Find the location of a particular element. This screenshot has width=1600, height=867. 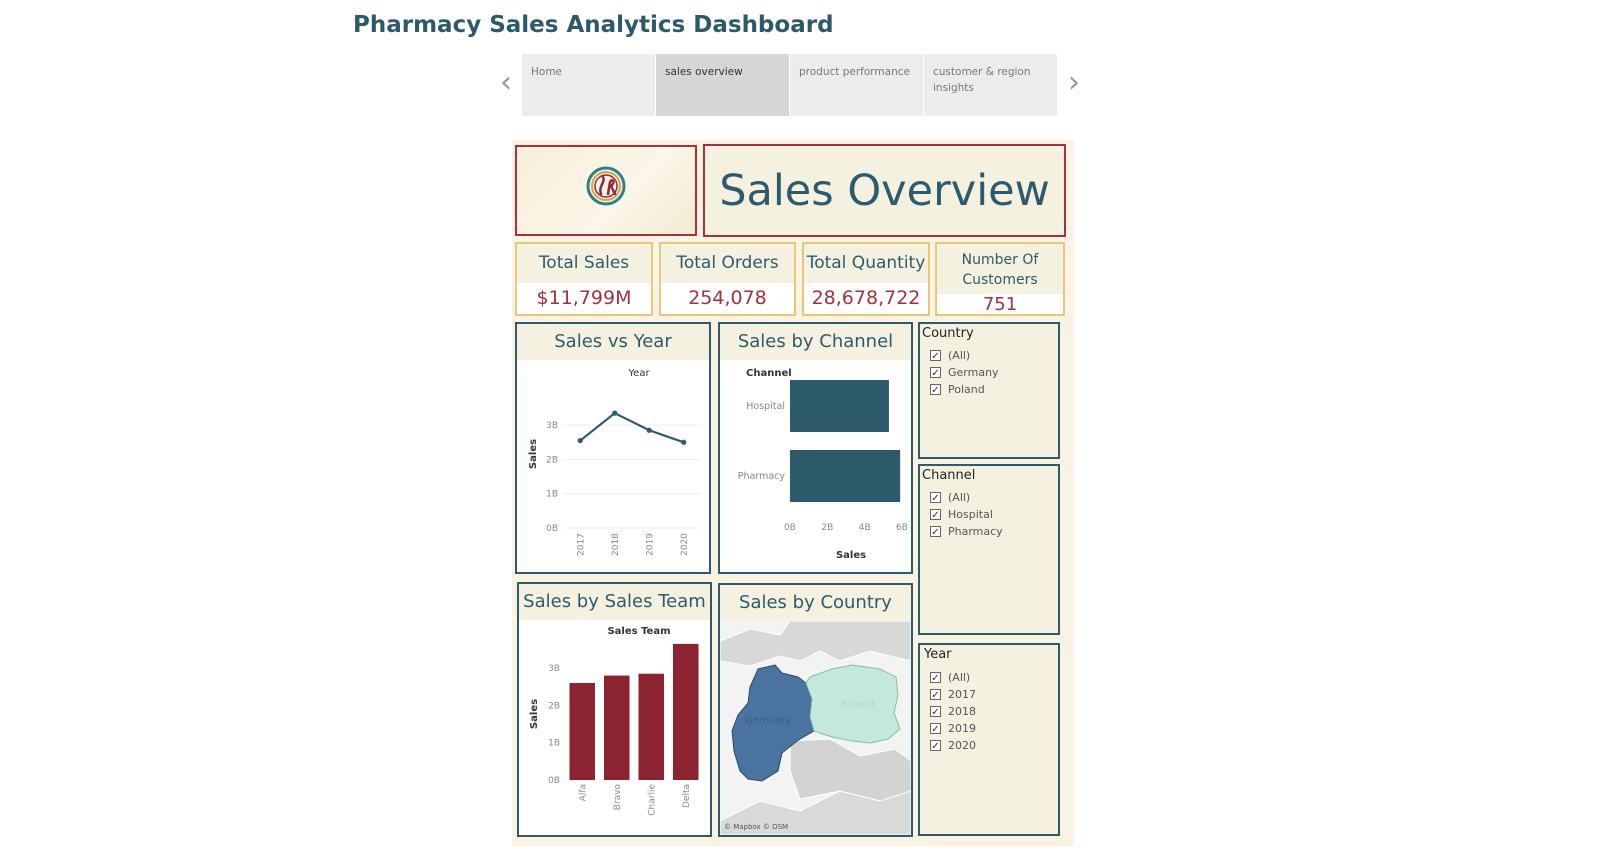

map-region-germany is located at coordinates (773, 723).